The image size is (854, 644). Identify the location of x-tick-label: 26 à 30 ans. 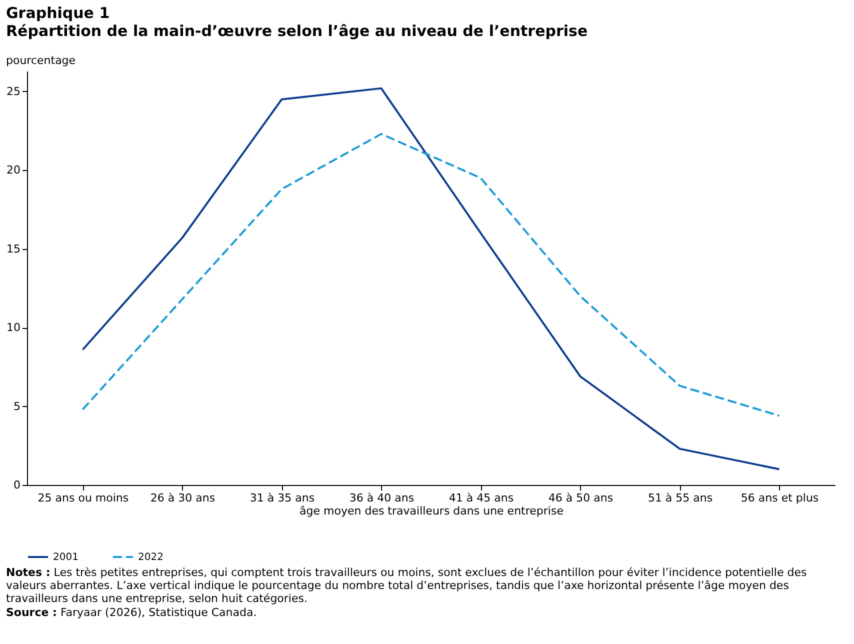
(183, 498).